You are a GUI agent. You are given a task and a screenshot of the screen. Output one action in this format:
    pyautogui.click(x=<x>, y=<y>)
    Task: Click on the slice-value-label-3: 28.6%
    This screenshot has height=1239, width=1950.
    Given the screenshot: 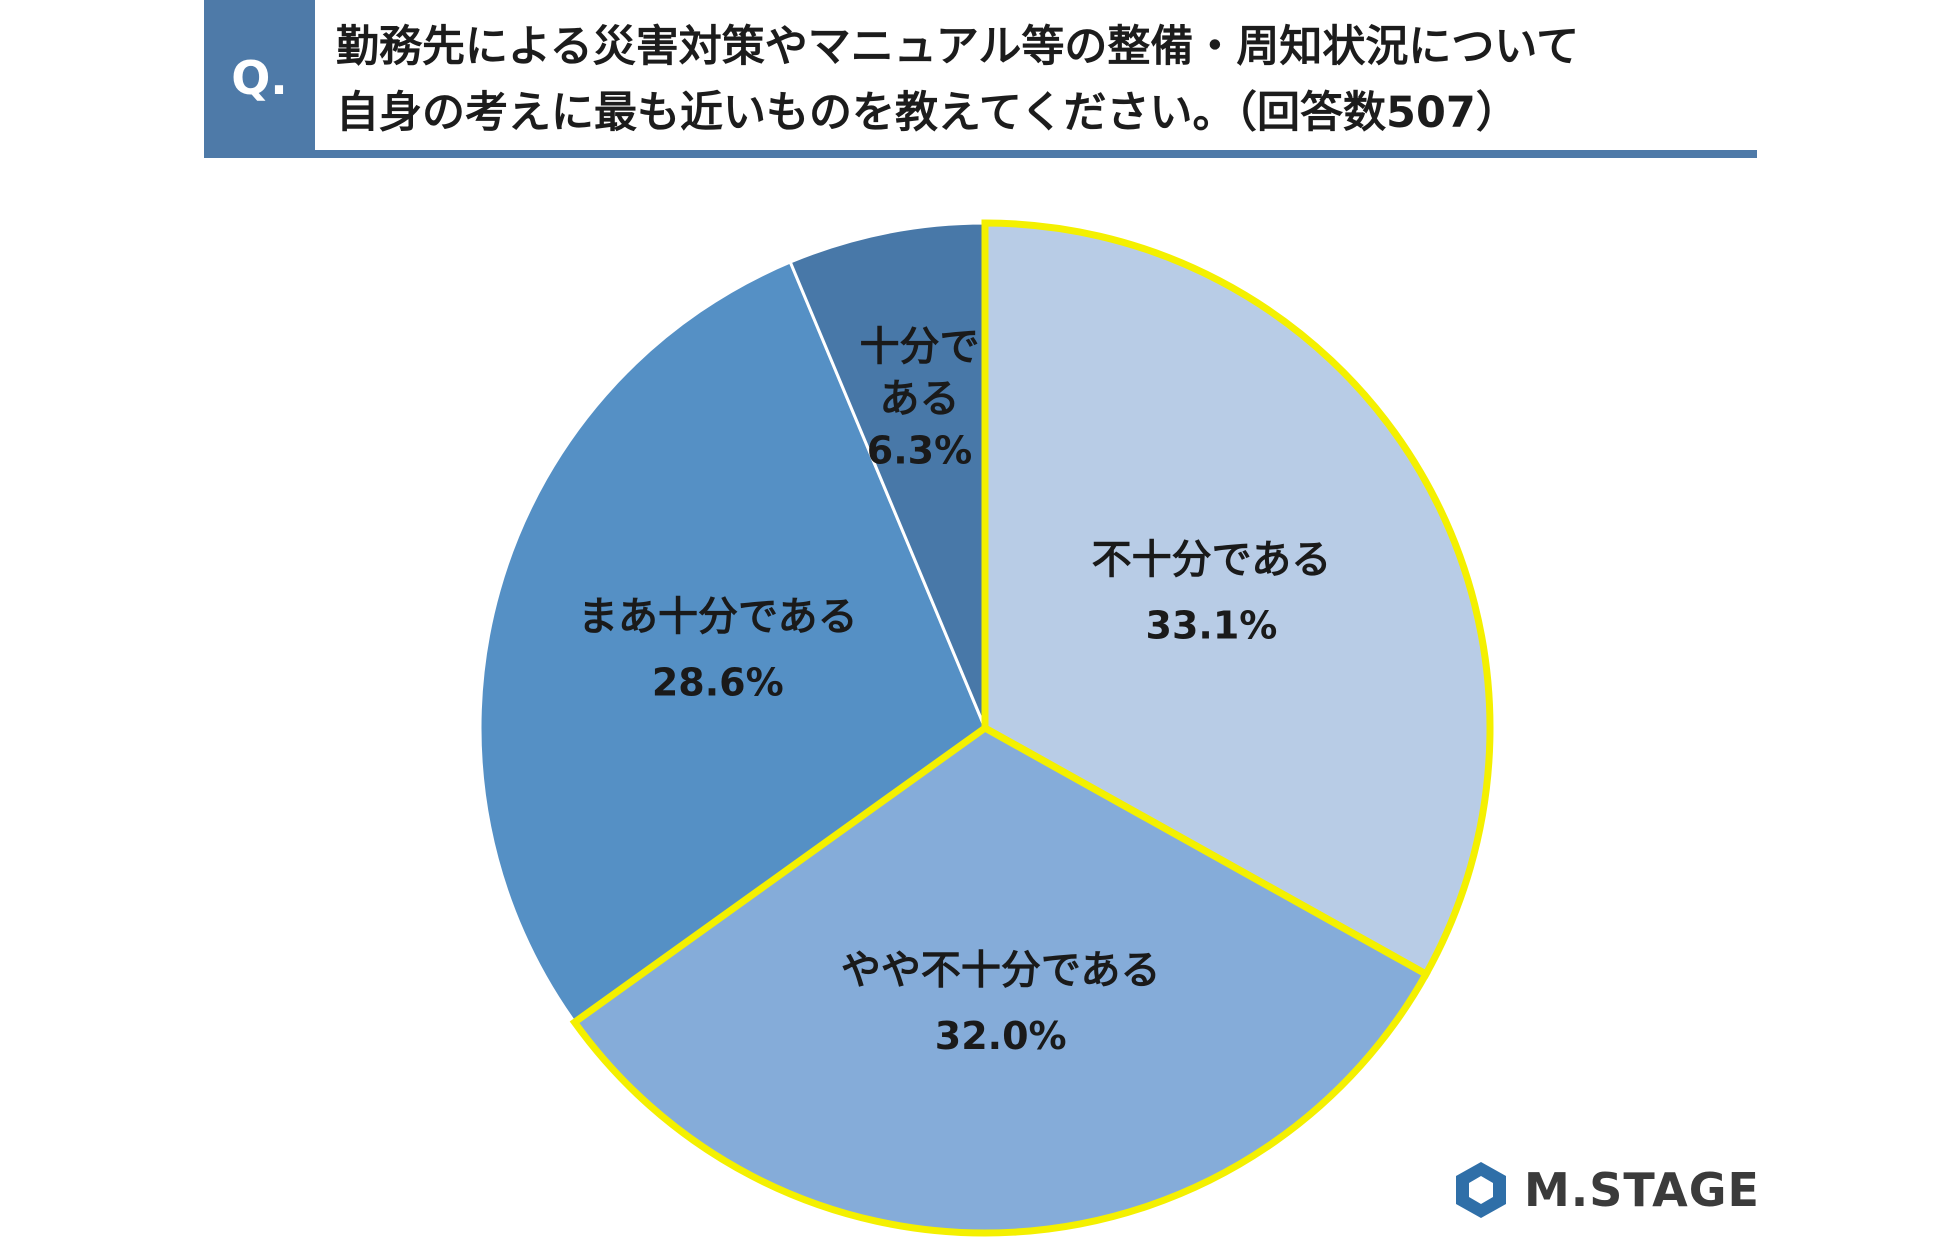 What is the action you would take?
    pyautogui.click(x=718, y=683)
    